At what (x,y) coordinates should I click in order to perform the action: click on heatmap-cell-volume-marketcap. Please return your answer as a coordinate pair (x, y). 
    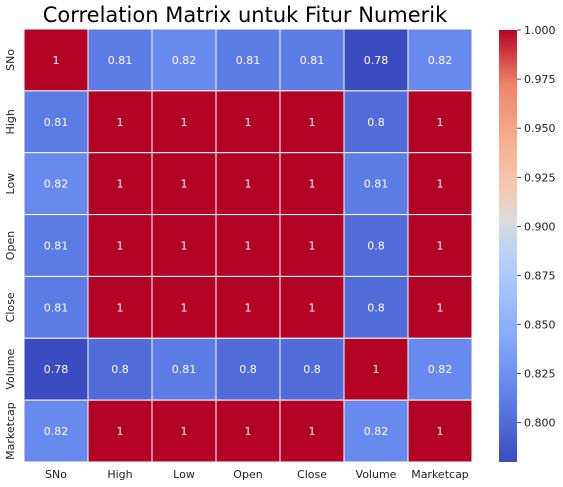
    Looking at the image, I should click on (440, 369).